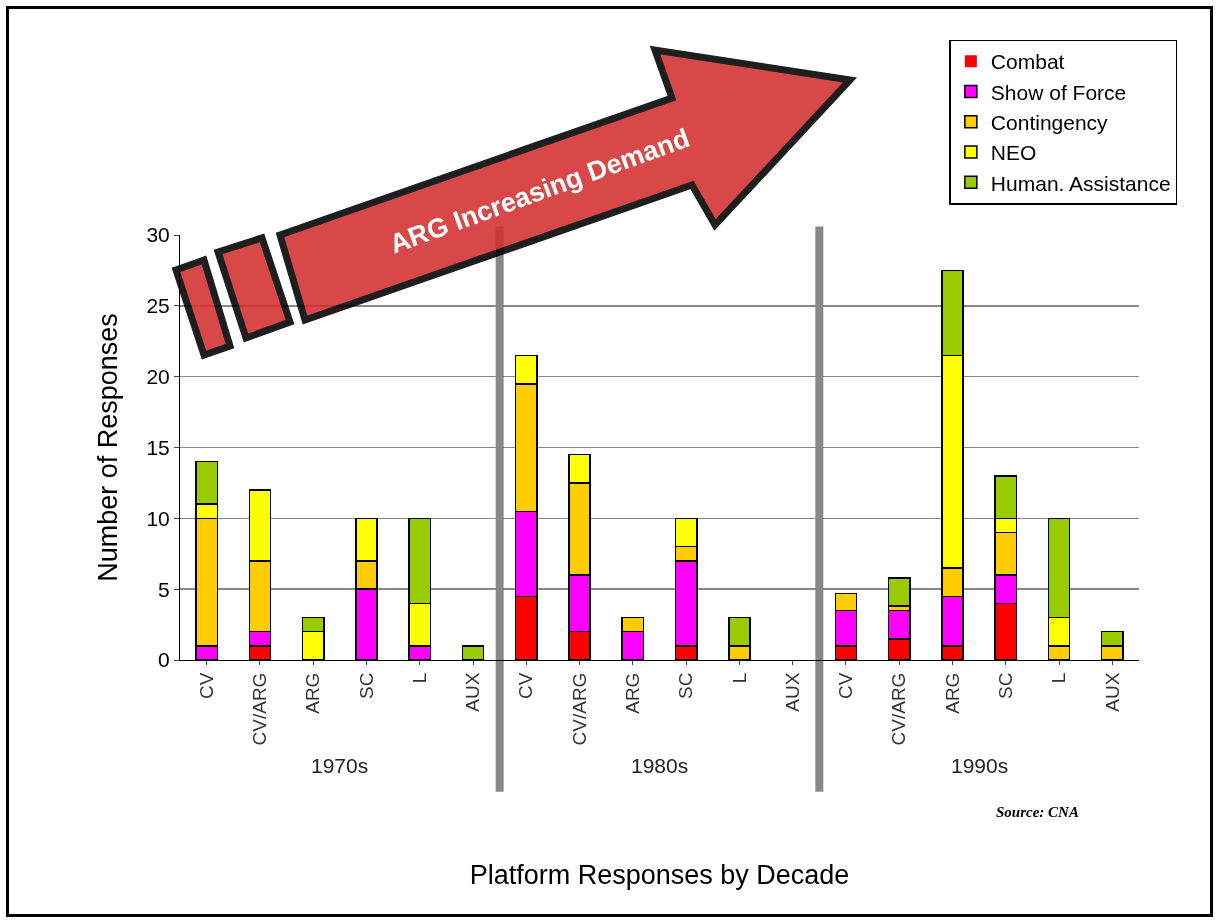 This screenshot has width=1219, height=923. Describe the element at coordinates (158, 306) in the screenshot. I see `y-tick-label: 25` at that location.